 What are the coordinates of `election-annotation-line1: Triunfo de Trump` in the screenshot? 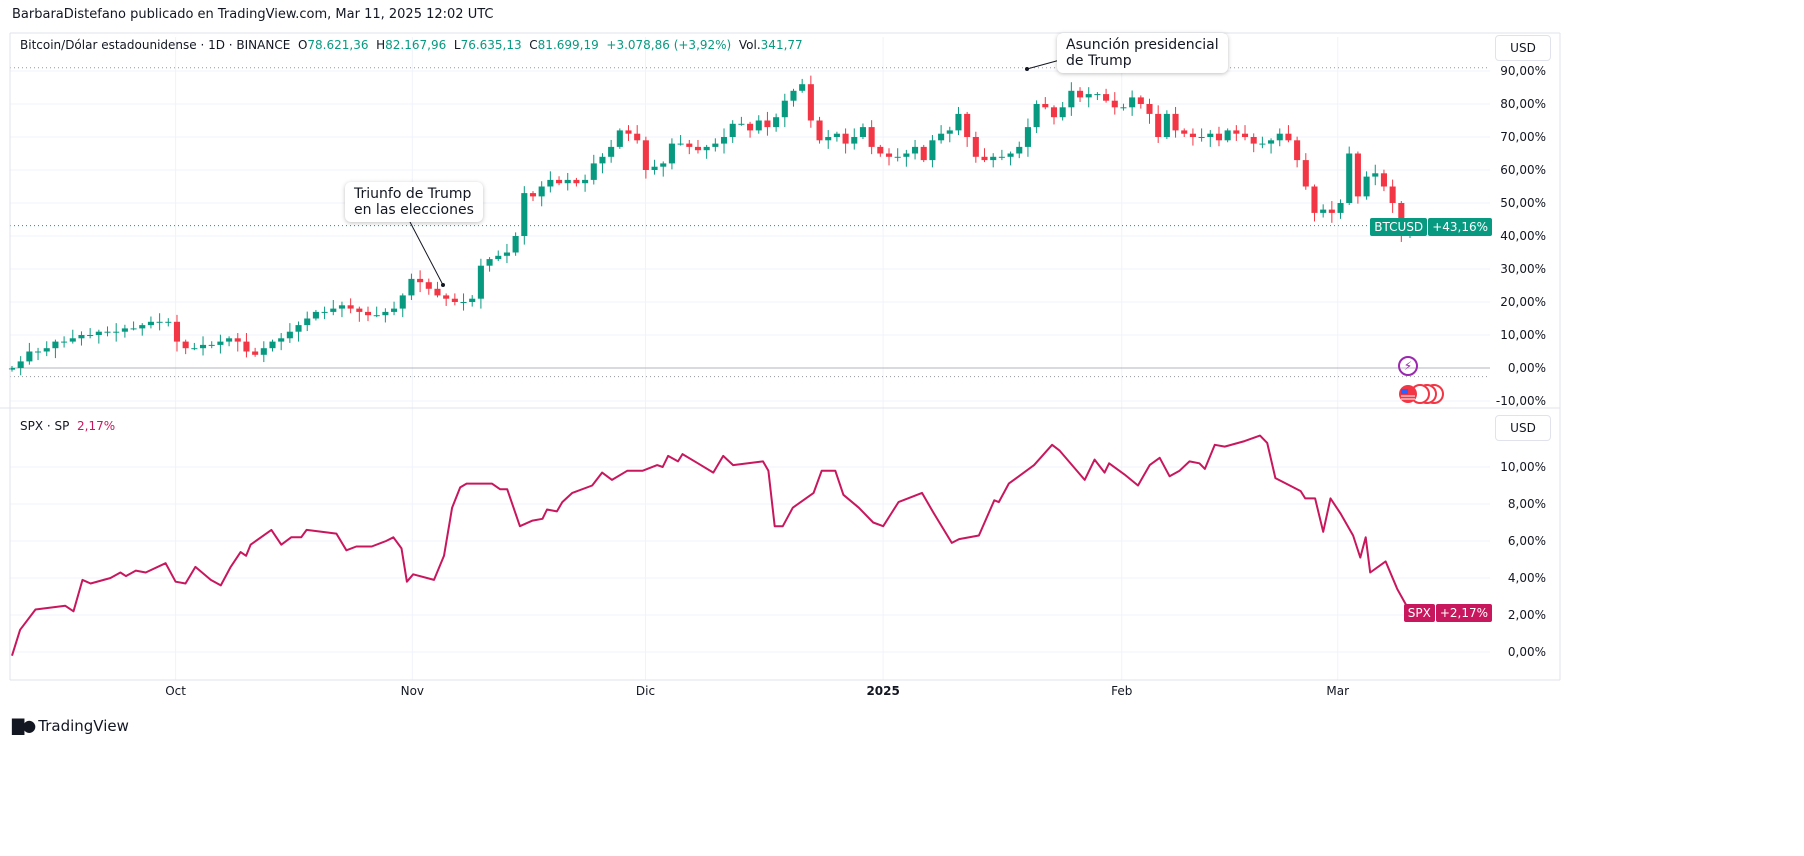 It's located at (413, 194).